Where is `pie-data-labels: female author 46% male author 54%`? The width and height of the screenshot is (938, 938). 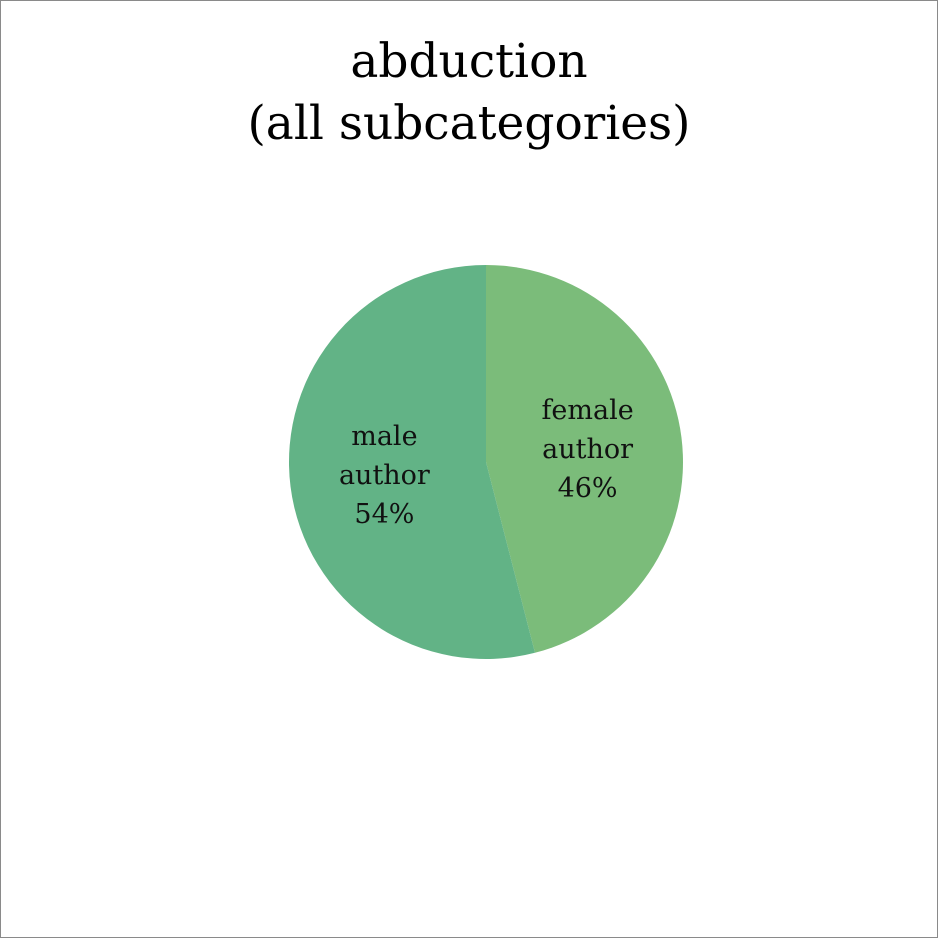
pie-data-labels: female author 46% male author 54% is located at coordinates (486, 462).